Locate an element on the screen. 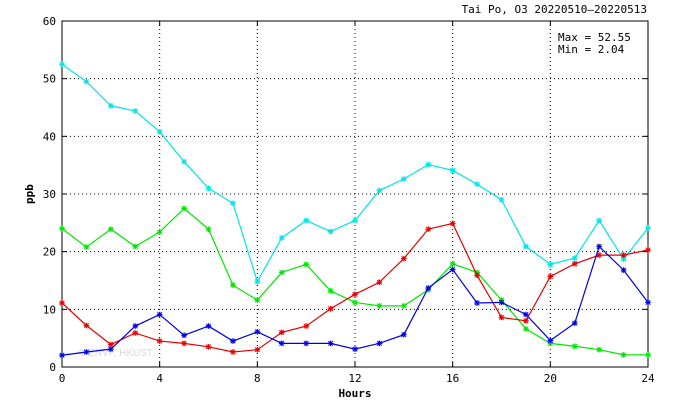 The width and height of the screenshot is (674, 409). x-tick-label: 8 is located at coordinates (257, 378).